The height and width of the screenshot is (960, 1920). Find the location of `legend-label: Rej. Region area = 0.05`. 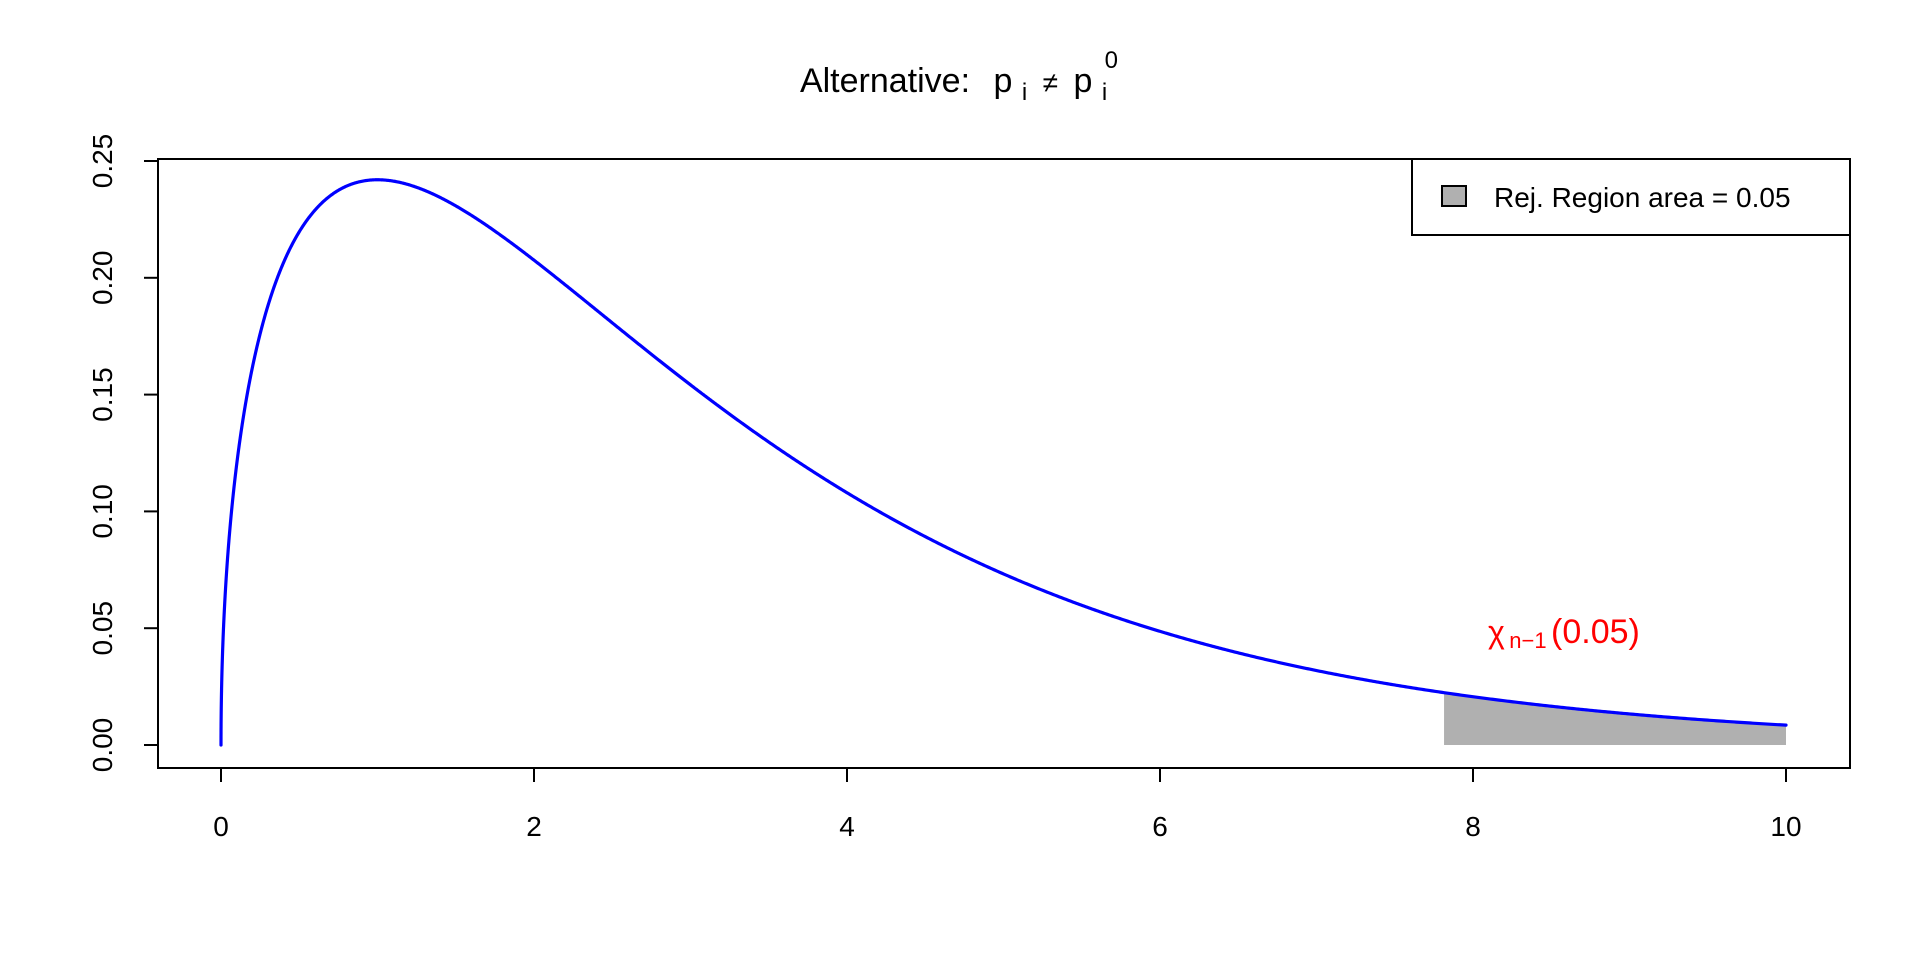

legend-label: Rej. Region area = 0.05 is located at coordinates (1642, 197).